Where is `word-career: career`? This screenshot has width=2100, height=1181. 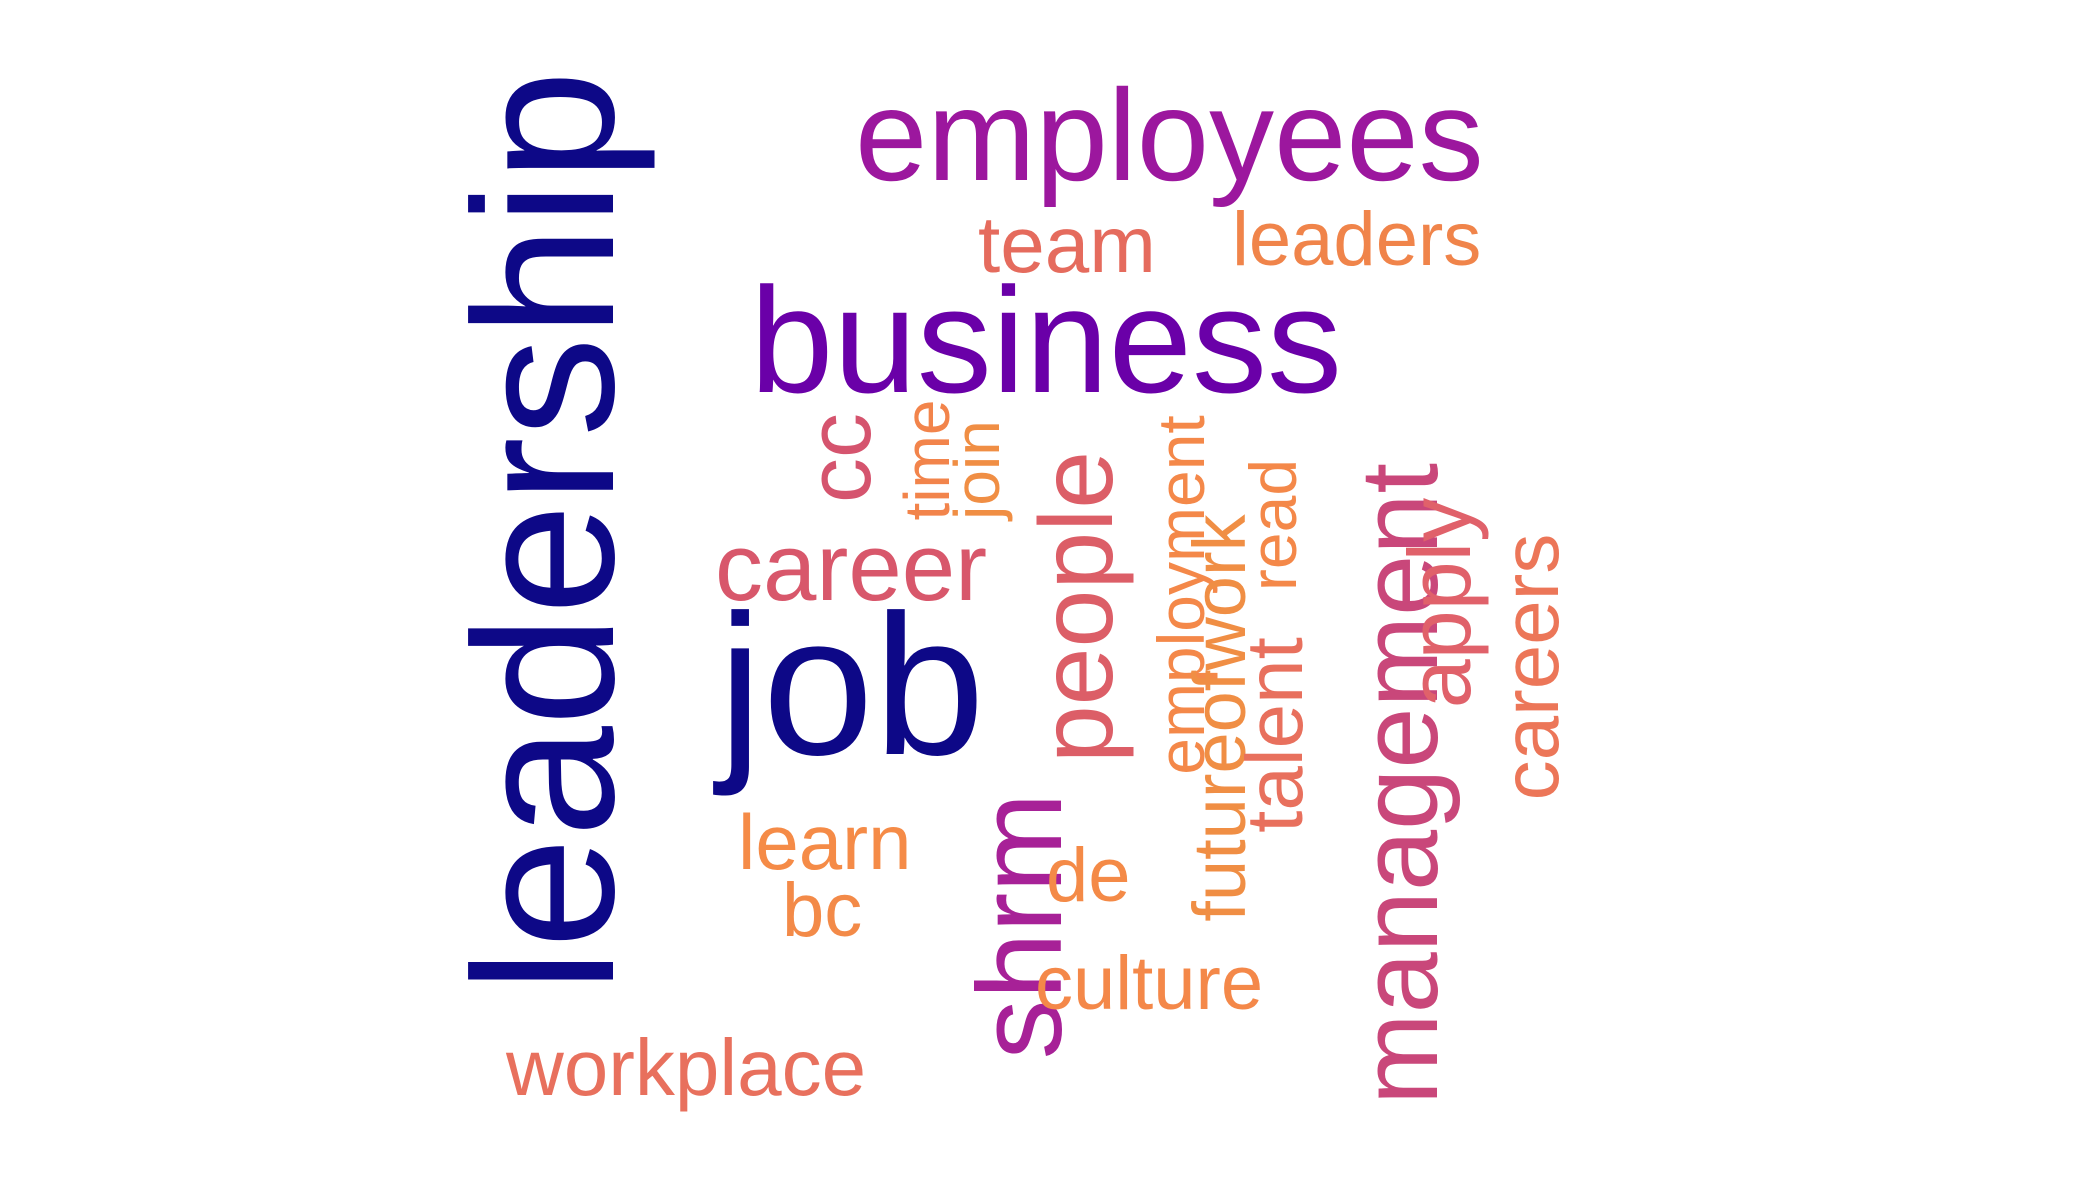 word-career: career is located at coordinates (851, 567).